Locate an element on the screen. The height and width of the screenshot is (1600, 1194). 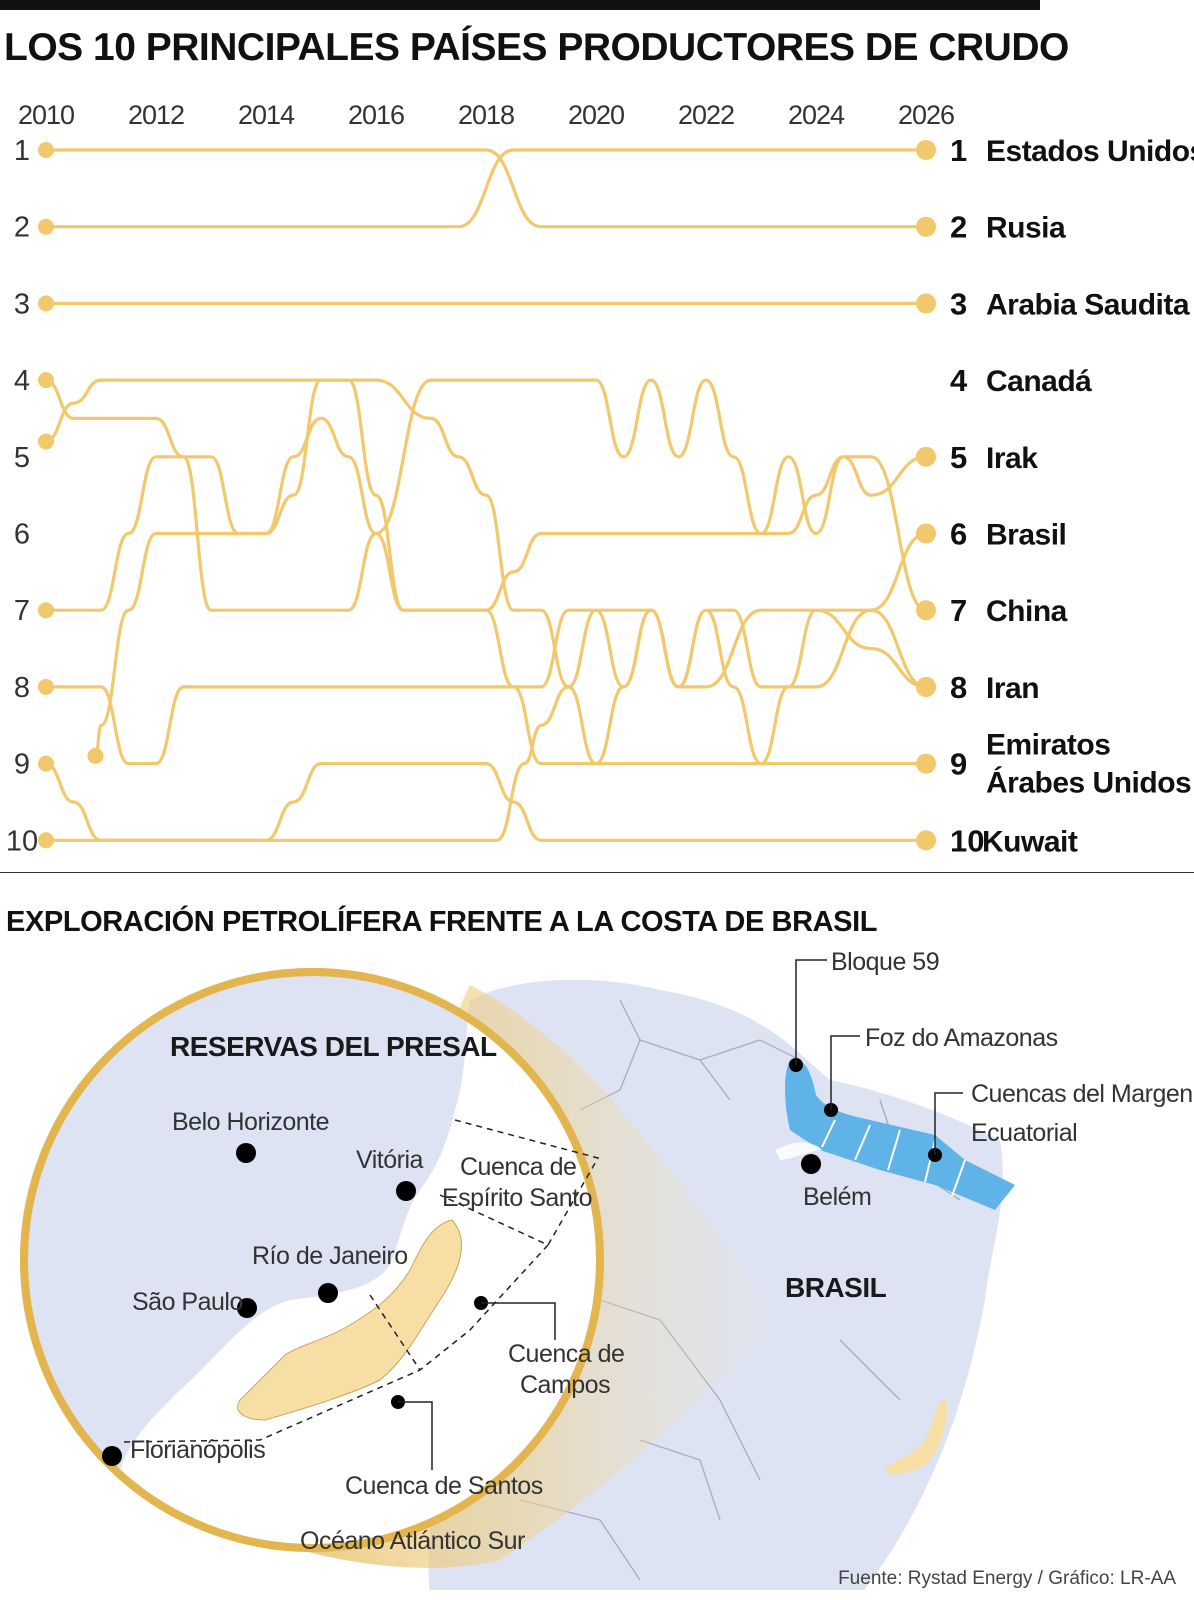
end-rank-label: 4 is located at coordinates (959, 380).